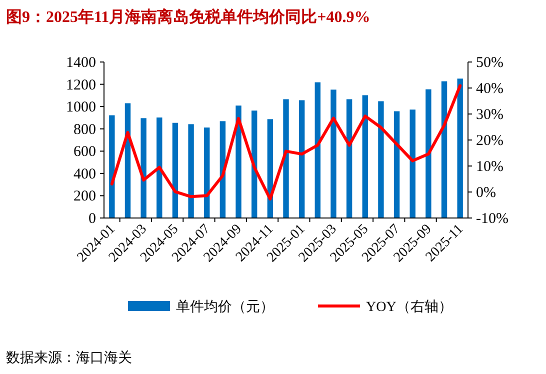 The image size is (546, 374). What do you see at coordinates (490, 141) in the screenshot?
I see `y2-tick-label: 20%` at bounding box center [490, 141].